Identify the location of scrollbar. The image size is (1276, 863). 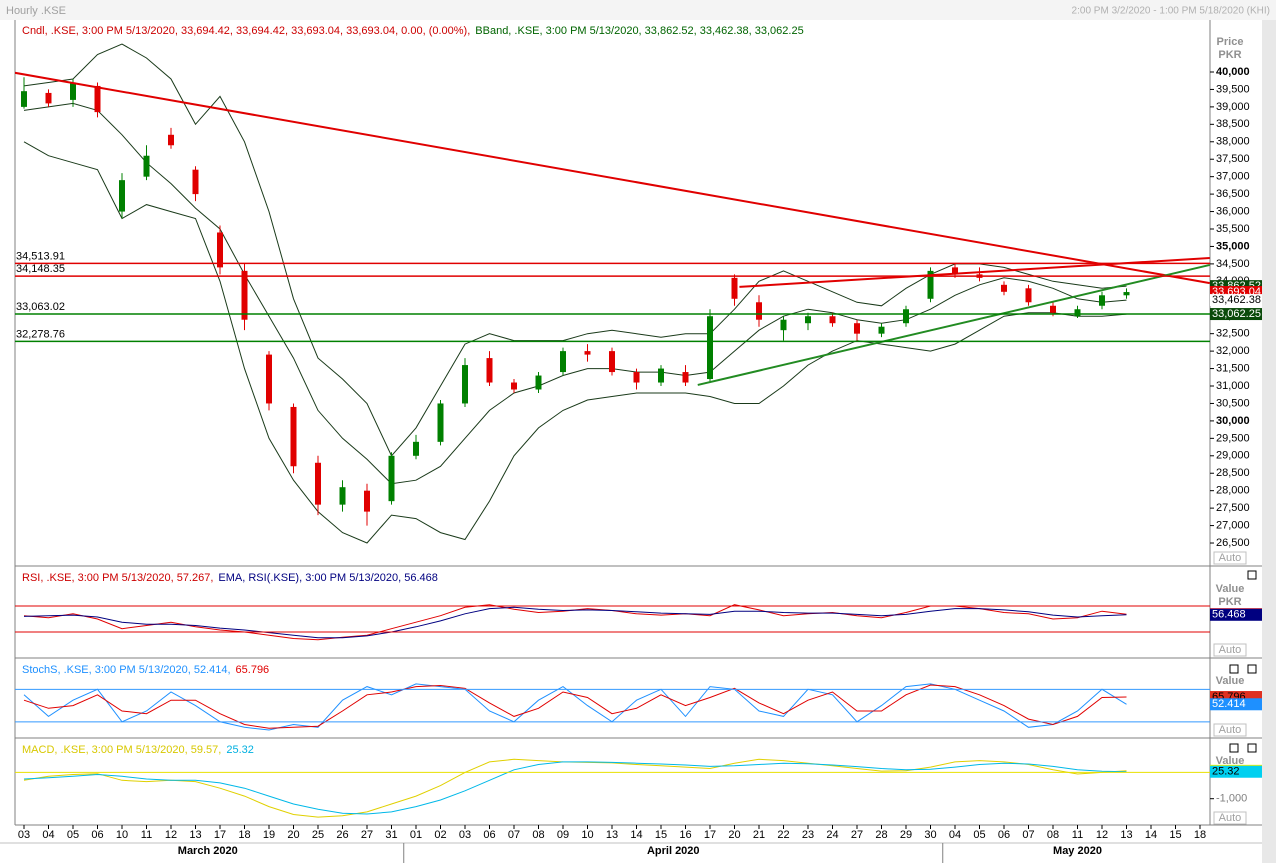
(1269, 441).